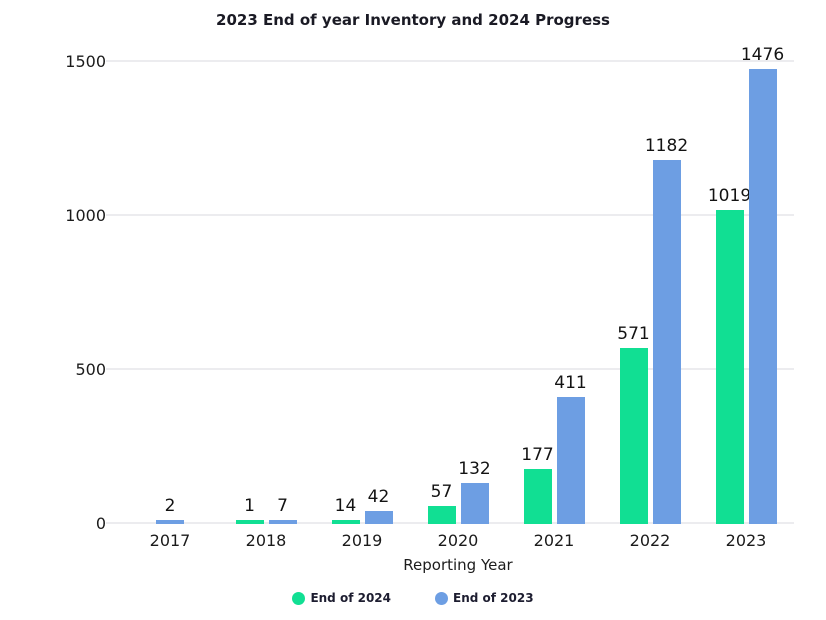 This screenshot has height=620, width=826. I want to click on legend-label: End of 2023, so click(493, 598).